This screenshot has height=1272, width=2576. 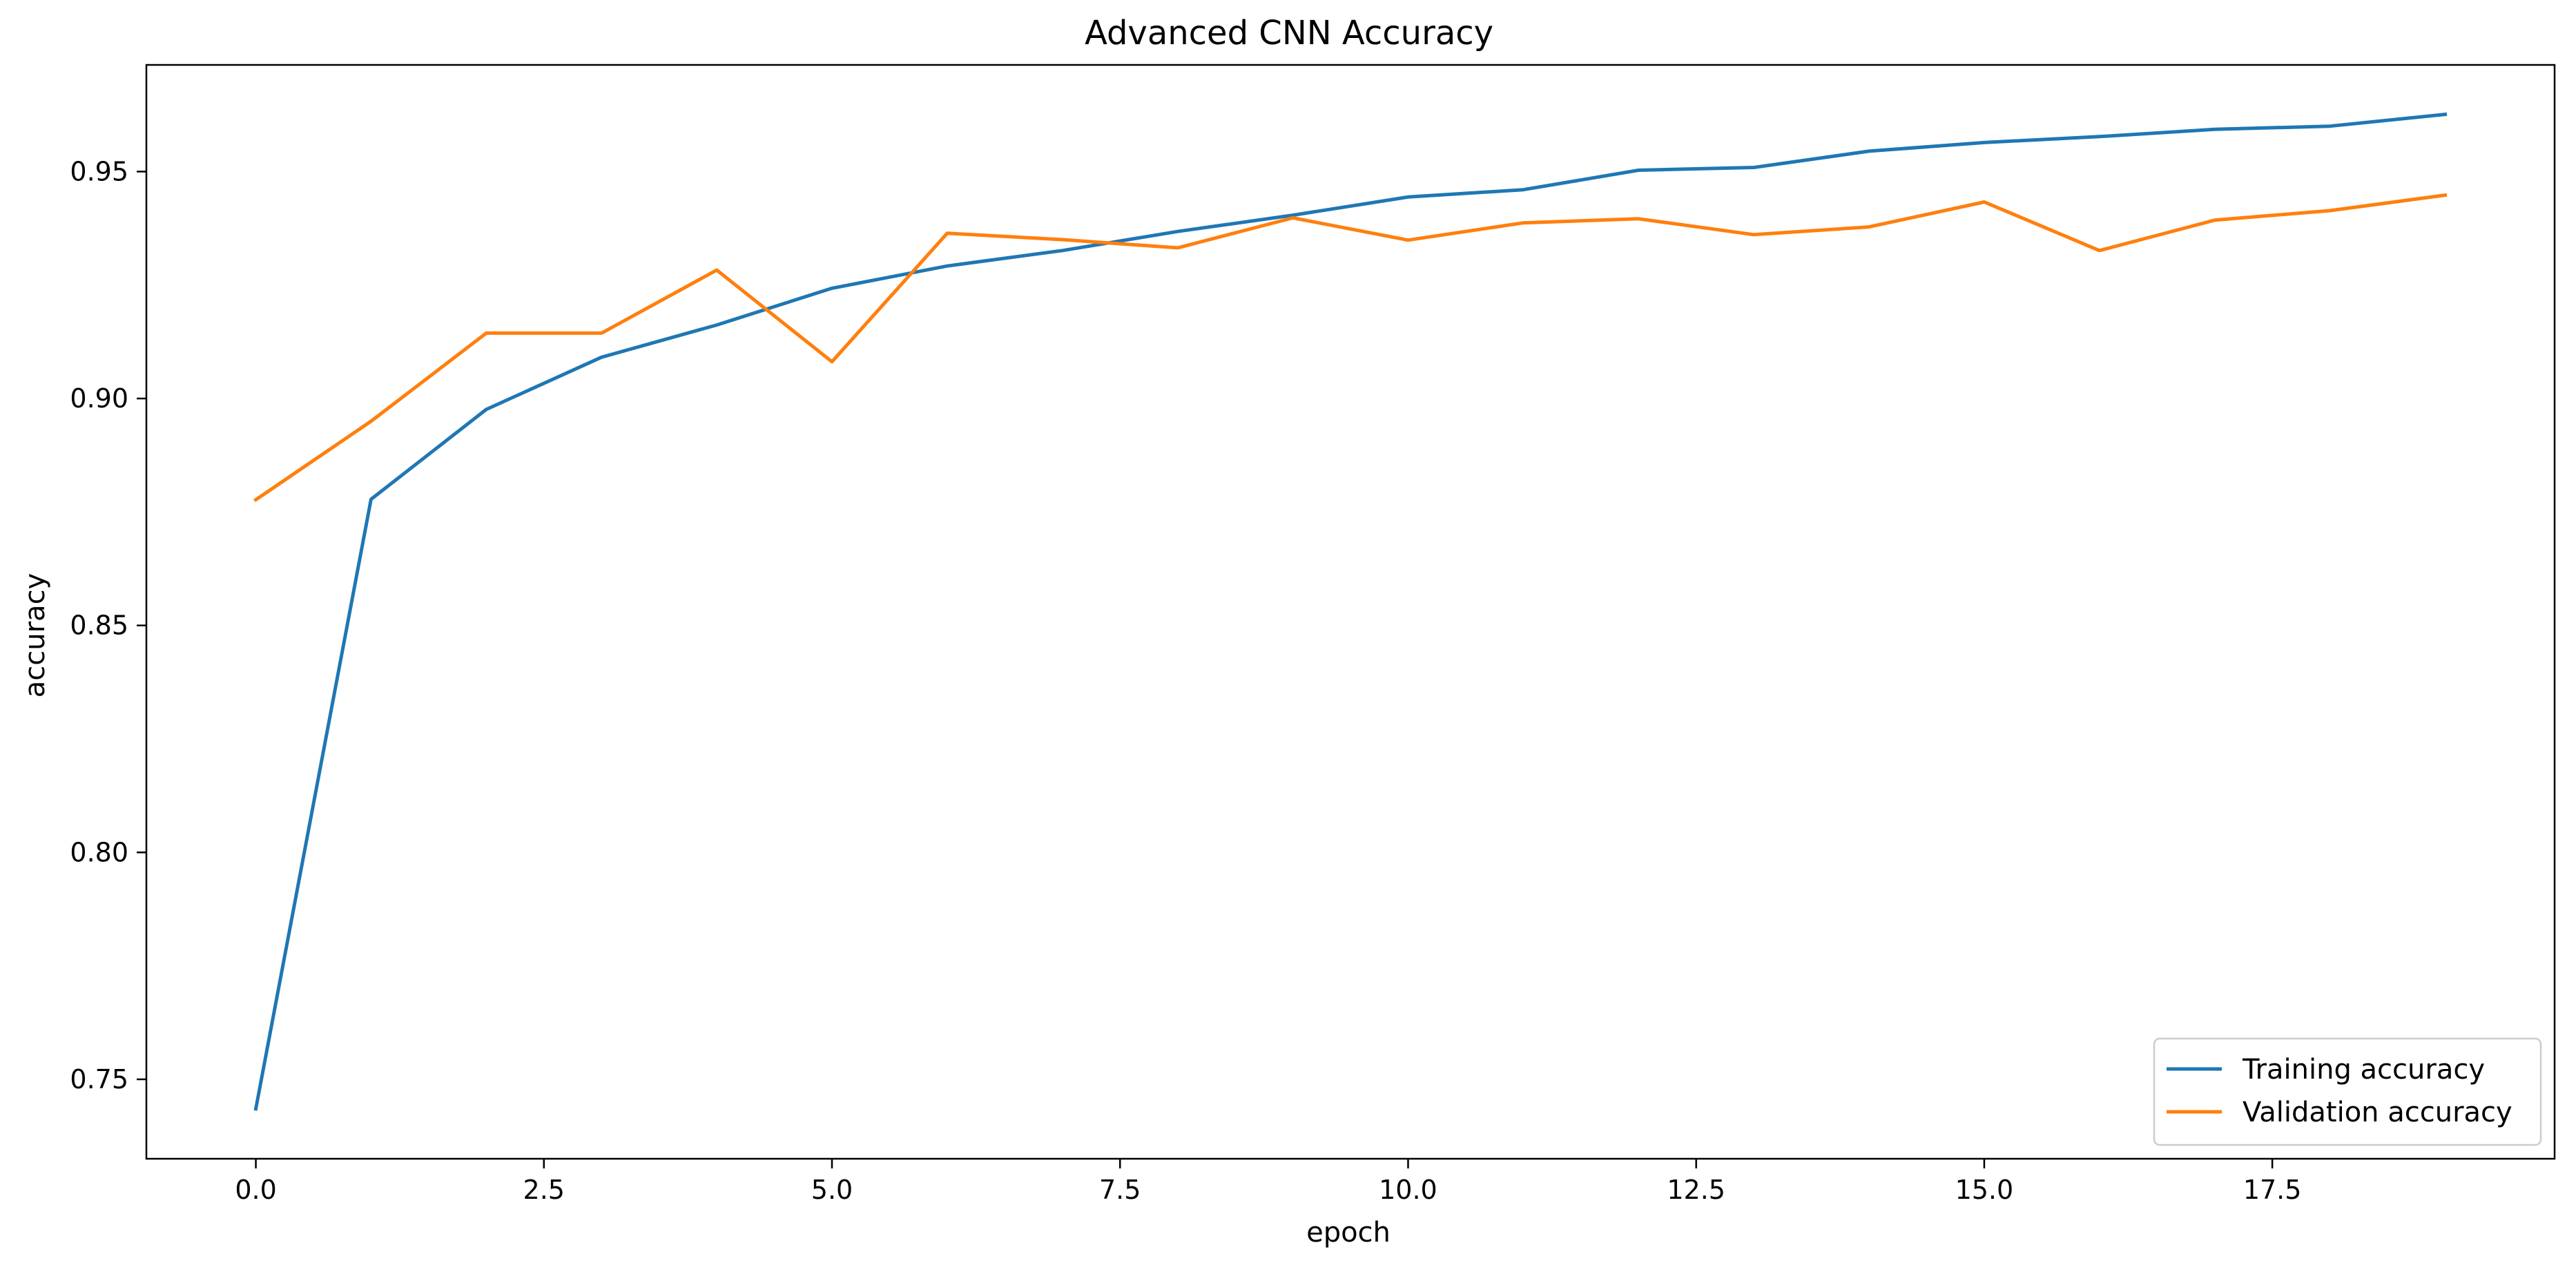 What do you see at coordinates (2378, 1112) in the screenshot?
I see `legend-label: Validation accuracy` at bounding box center [2378, 1112].